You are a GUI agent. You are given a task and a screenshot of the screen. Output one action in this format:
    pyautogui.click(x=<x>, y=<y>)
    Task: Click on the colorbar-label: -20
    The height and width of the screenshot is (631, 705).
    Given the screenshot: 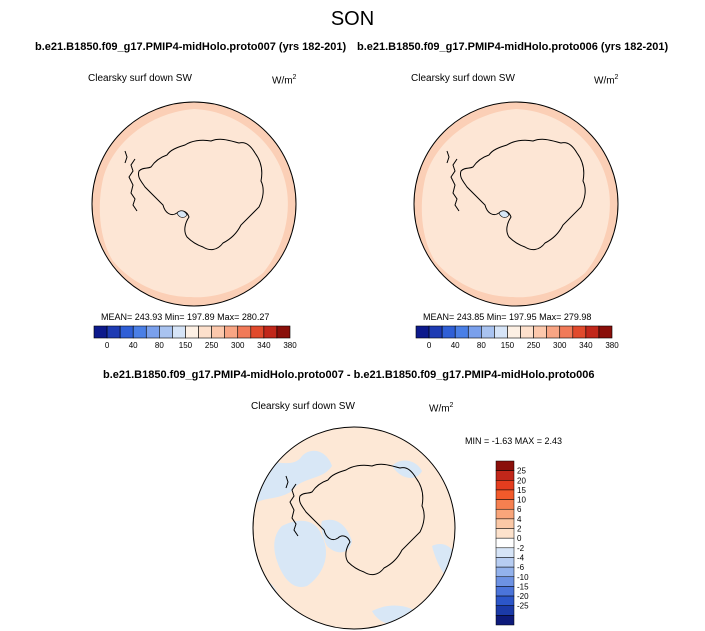 What is the action you would take?
    pyautogui.click(x=523, y=596)
    